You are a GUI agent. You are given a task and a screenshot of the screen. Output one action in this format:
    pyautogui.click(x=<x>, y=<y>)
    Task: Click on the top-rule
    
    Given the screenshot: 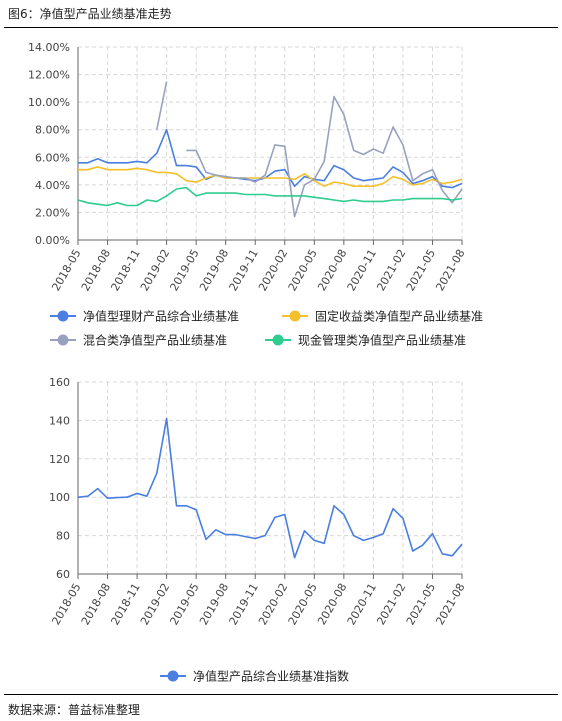 What is the action you would take?
    pyautogui.click(x=281, y=27)
    